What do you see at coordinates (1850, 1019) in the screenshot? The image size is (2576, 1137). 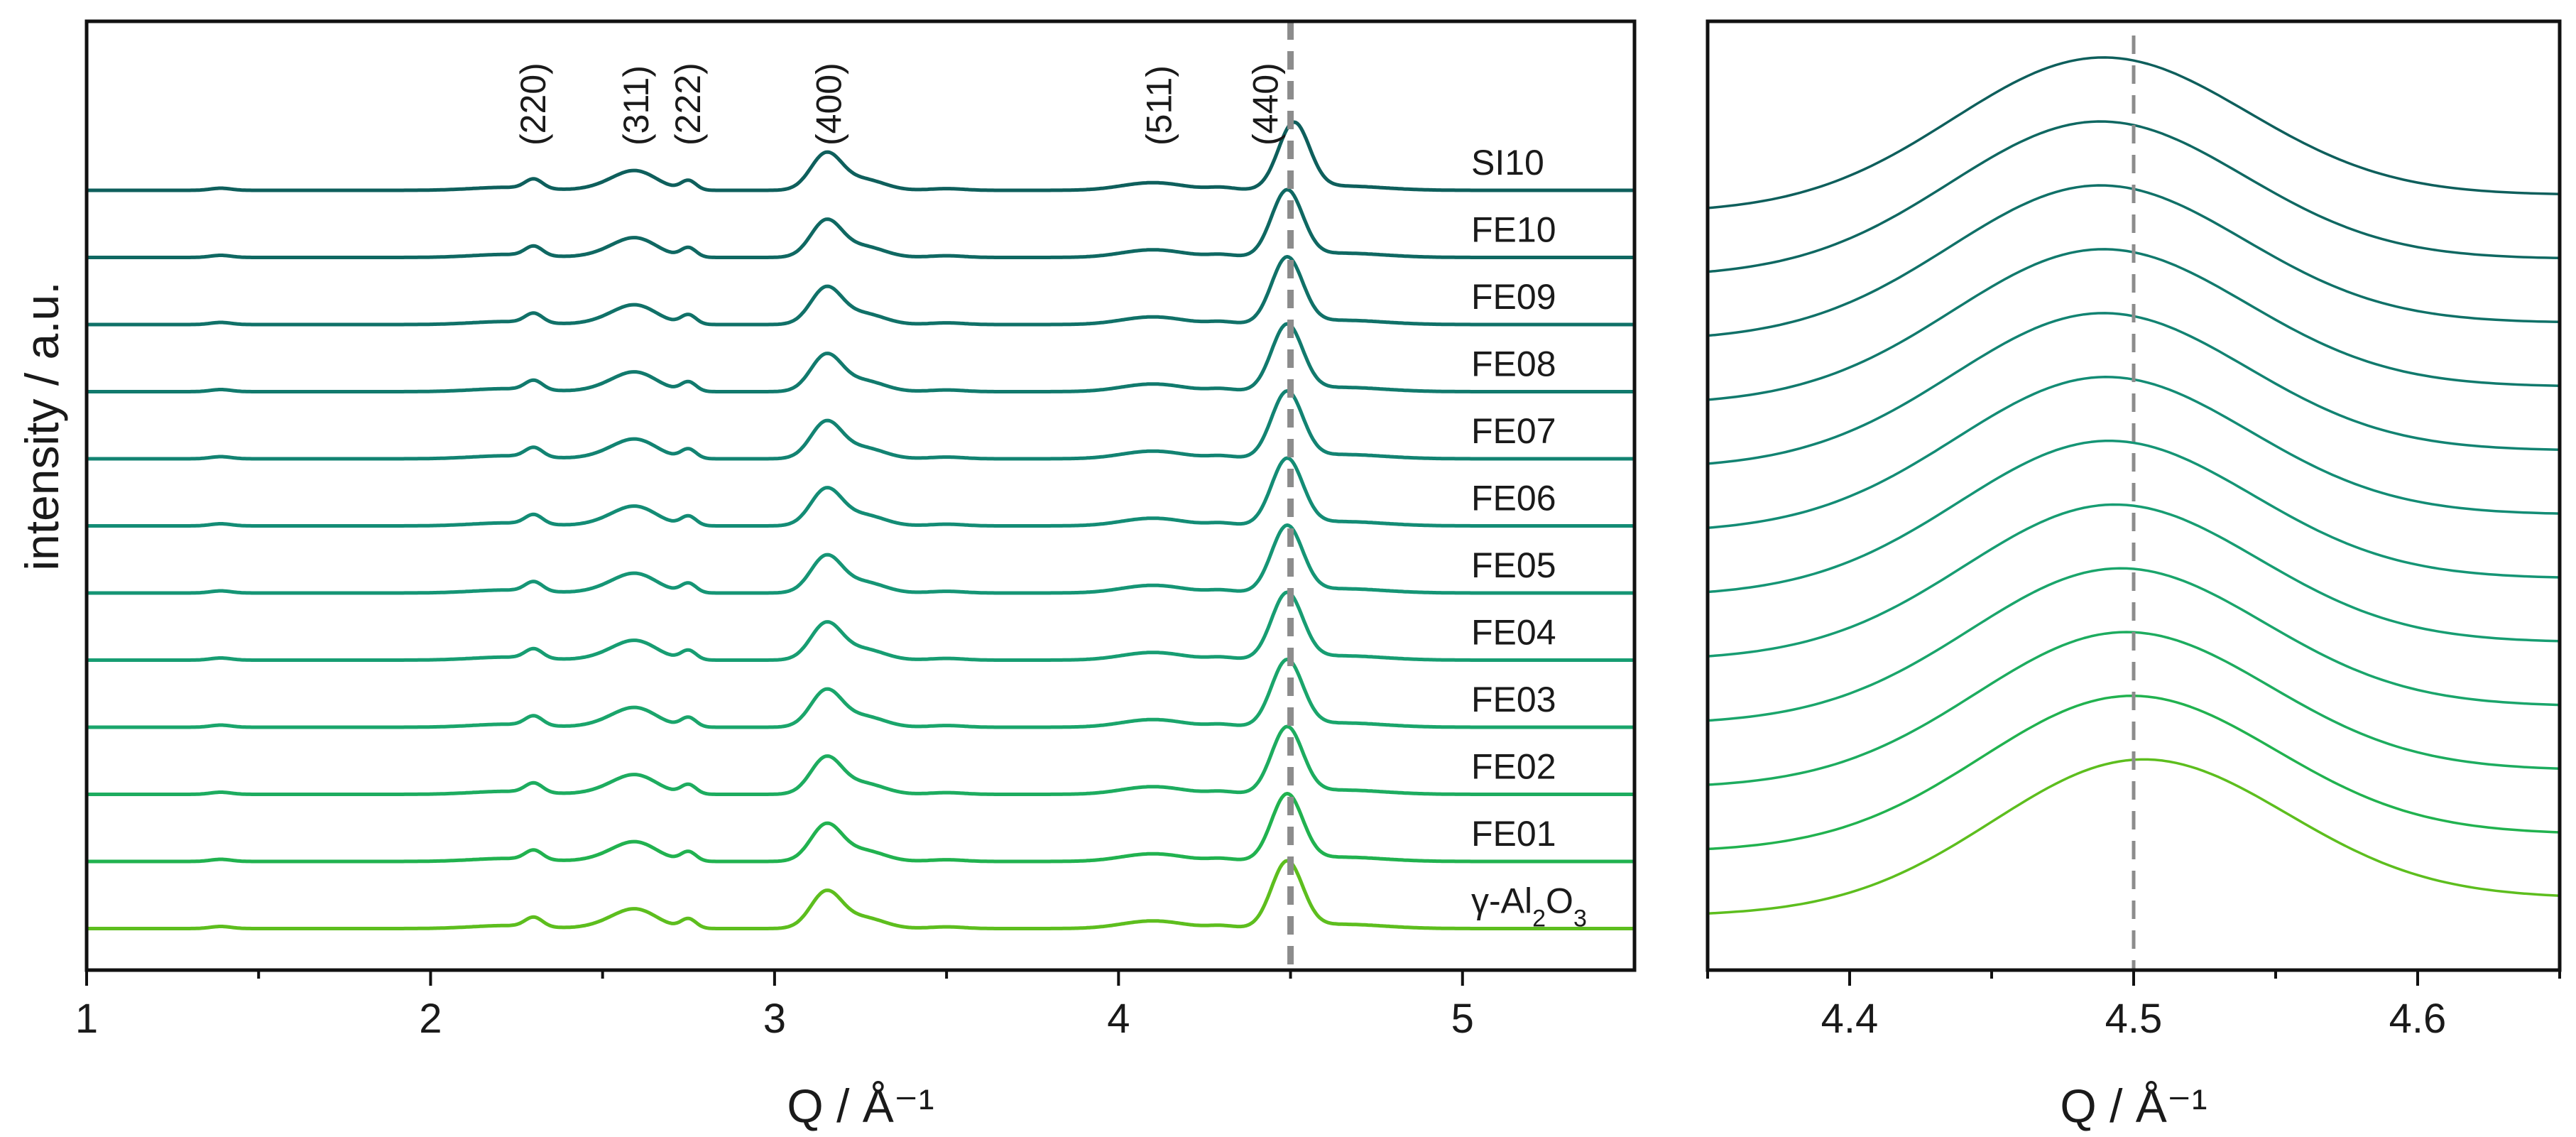 I see `right-tick-label: 4.4` at bounding box center [1850, 1019].